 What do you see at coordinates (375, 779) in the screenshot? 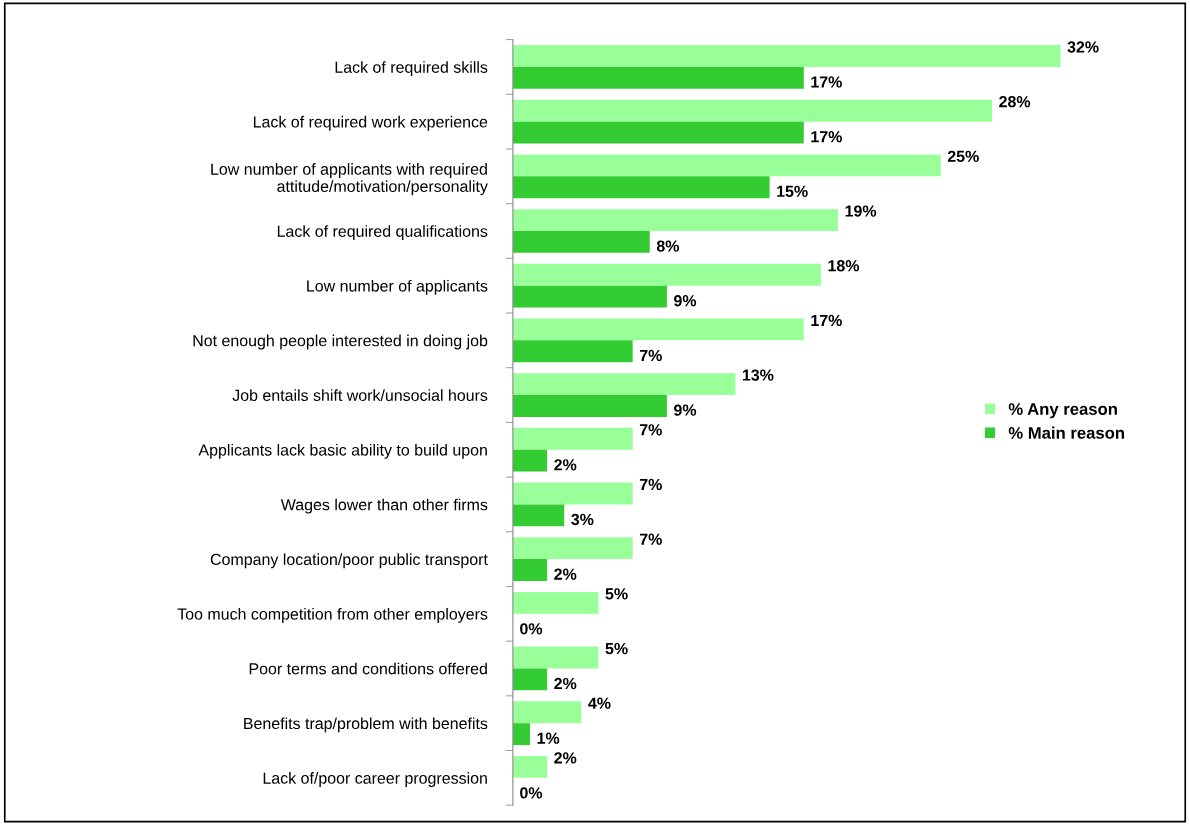
I see `y-tick-label: Lack of/poor career progression` at bounding box center [375, 779].